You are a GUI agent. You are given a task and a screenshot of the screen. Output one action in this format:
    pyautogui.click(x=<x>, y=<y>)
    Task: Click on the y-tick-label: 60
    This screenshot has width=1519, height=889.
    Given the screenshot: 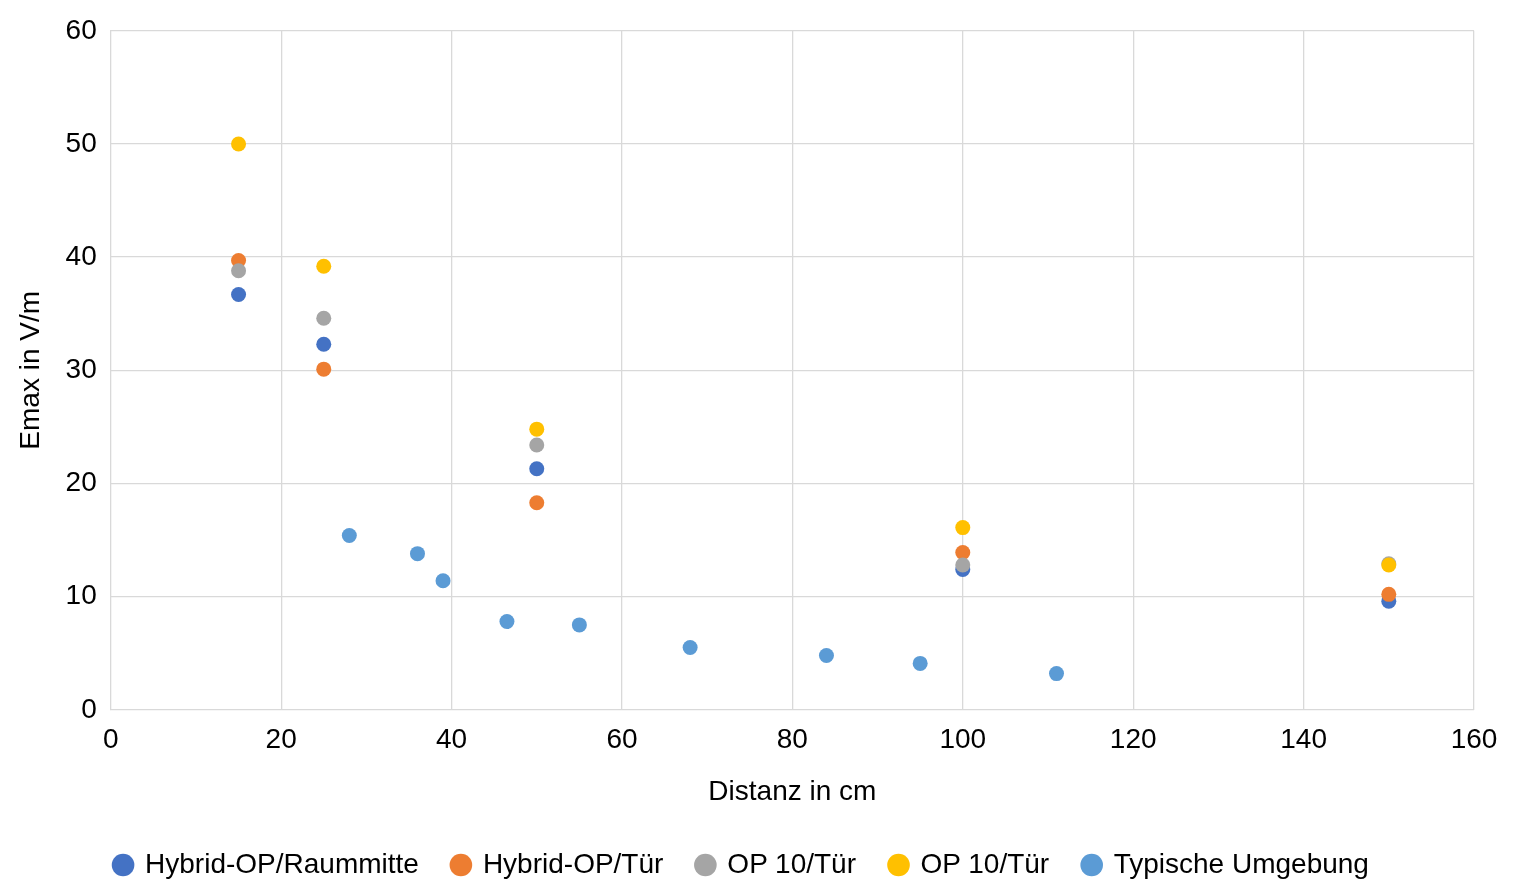 What is the action you would take?
    pyautogui.click(x=81, y=29)
    